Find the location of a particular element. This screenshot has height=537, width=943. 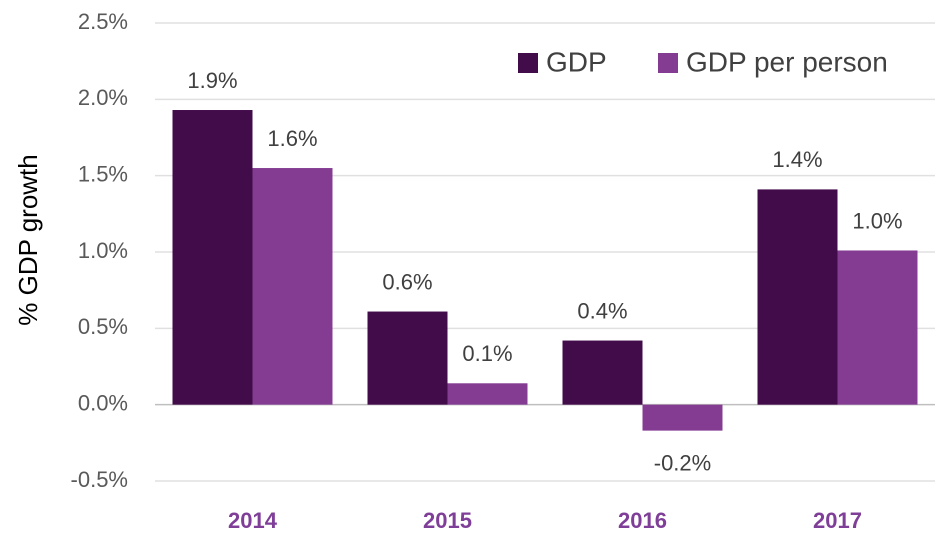

data-label: 0.6% is located at coordinates (407, 281).